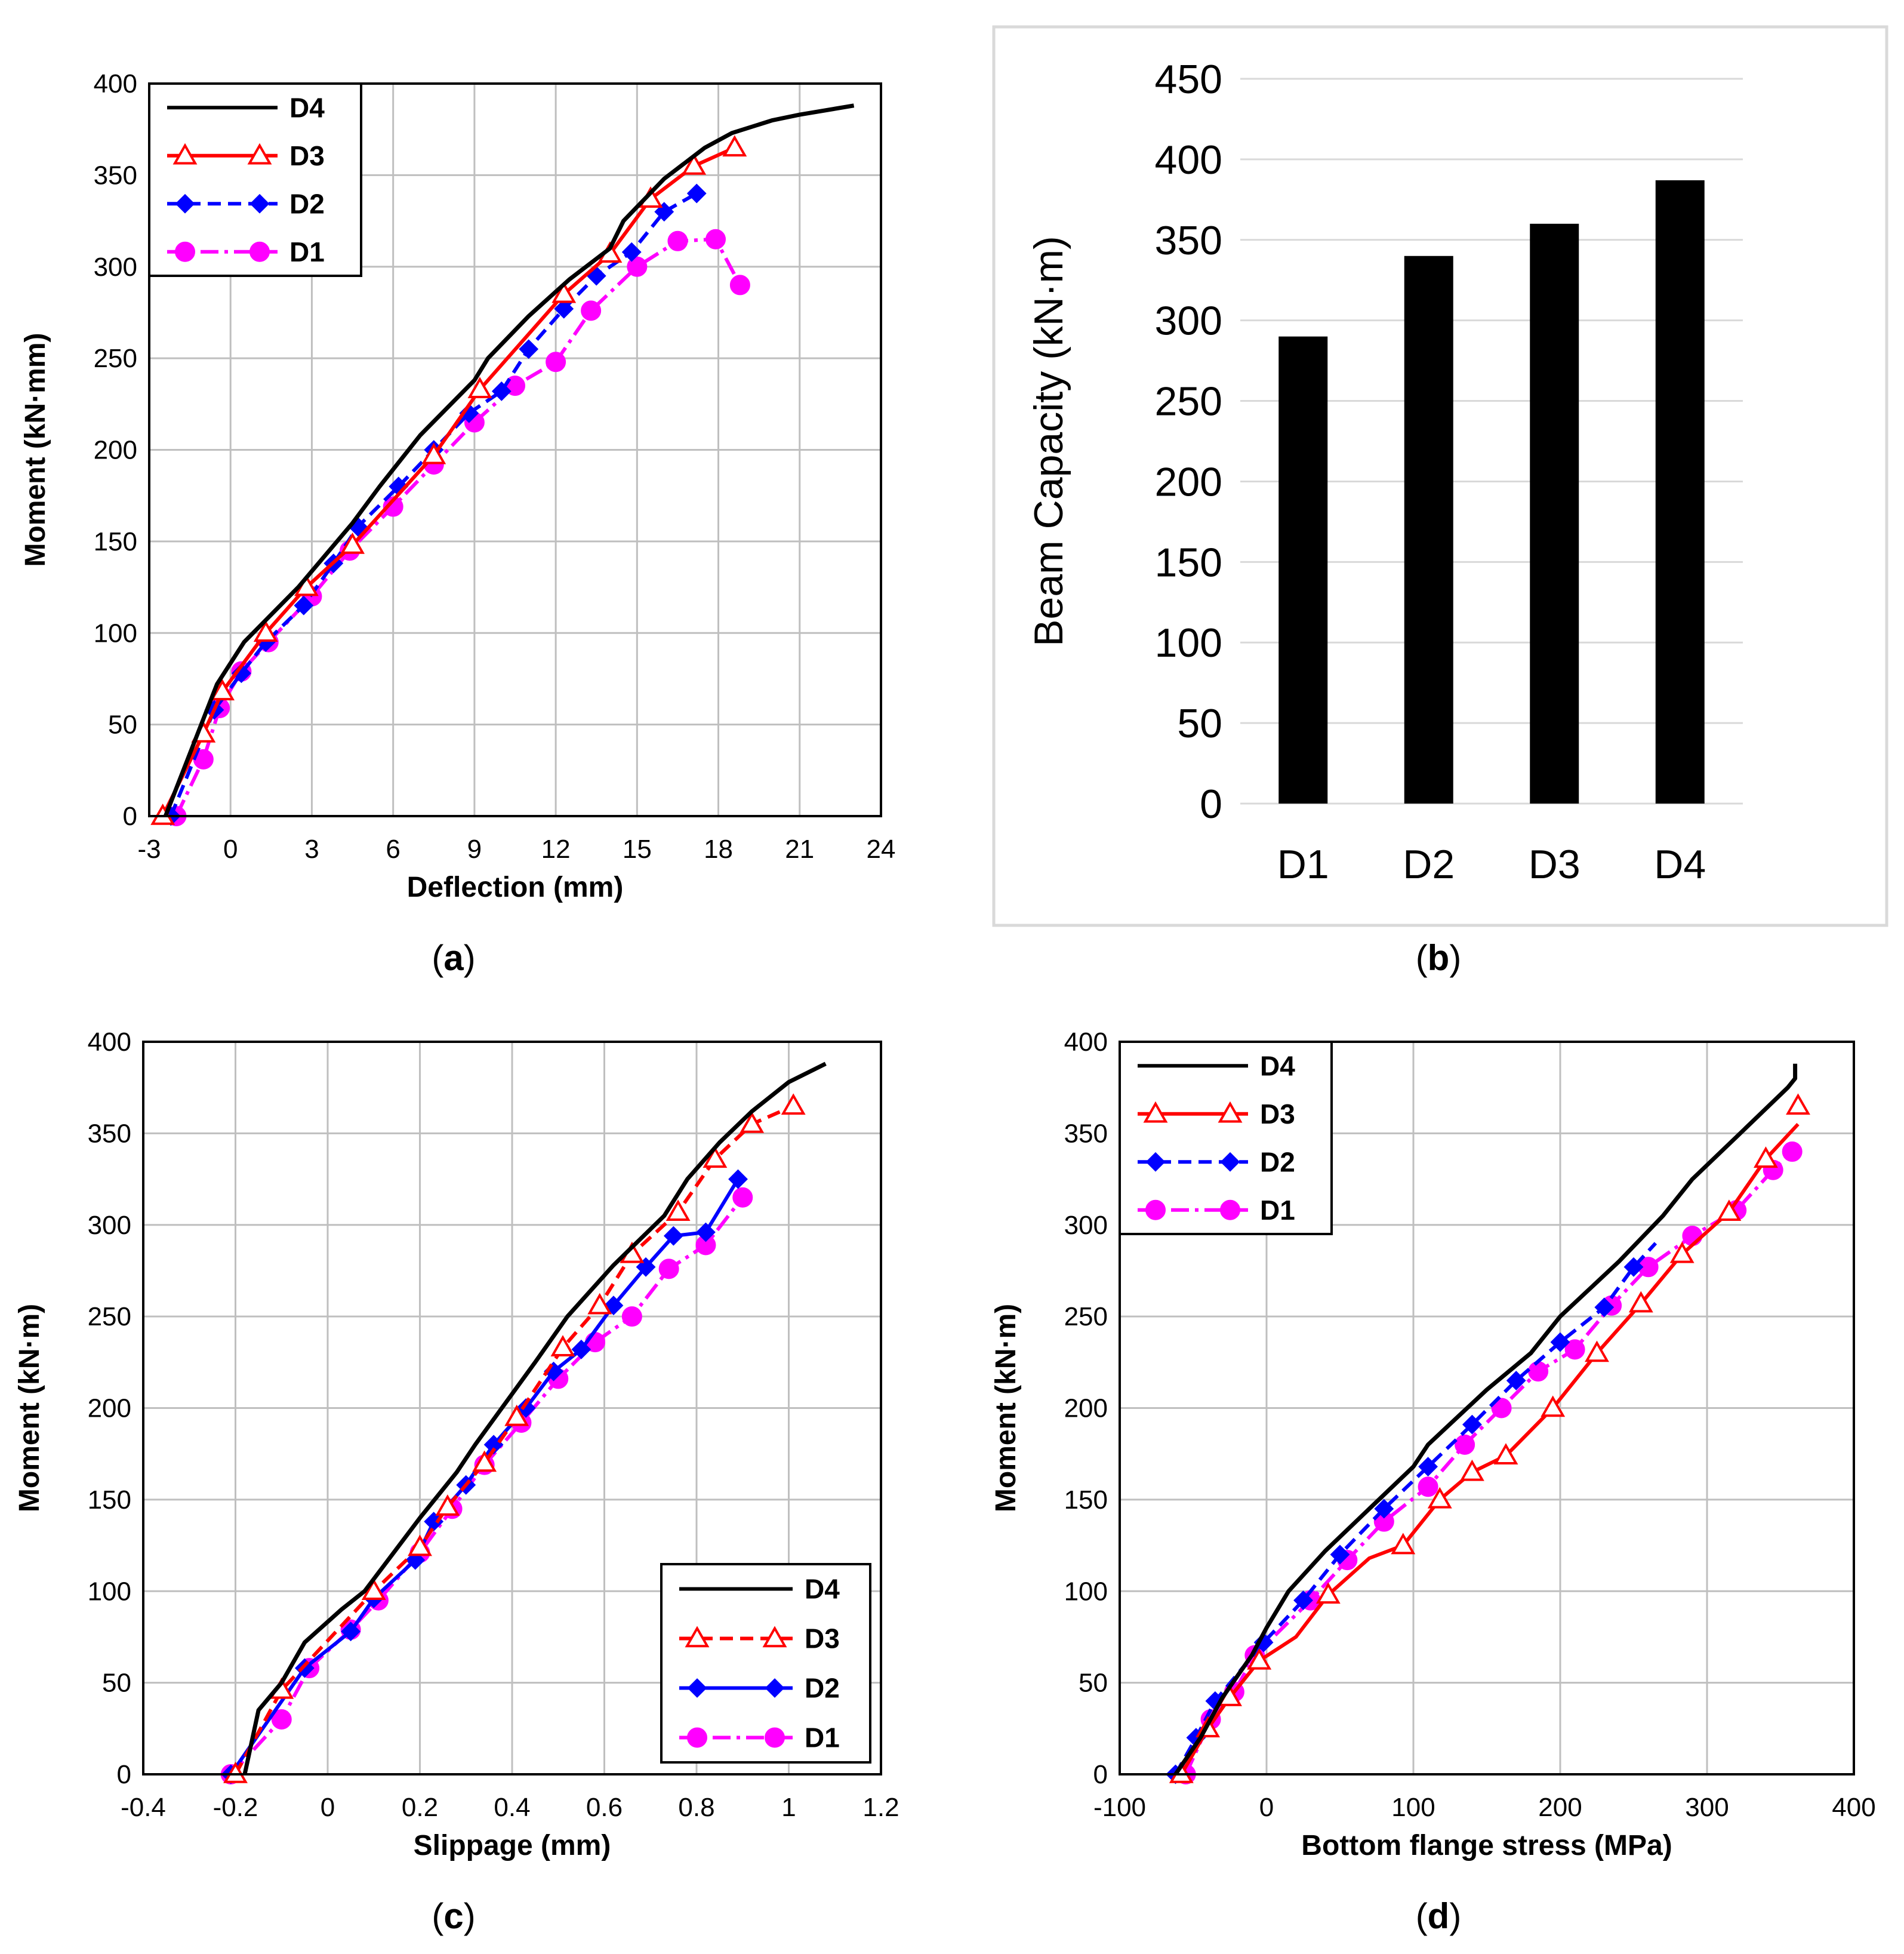 This screenshot has width=1904, height=1954. What do you see at coordinates (474, 849) in the screenshot?
I see `x-tick-label: 9` at bounding box center [474, 849].